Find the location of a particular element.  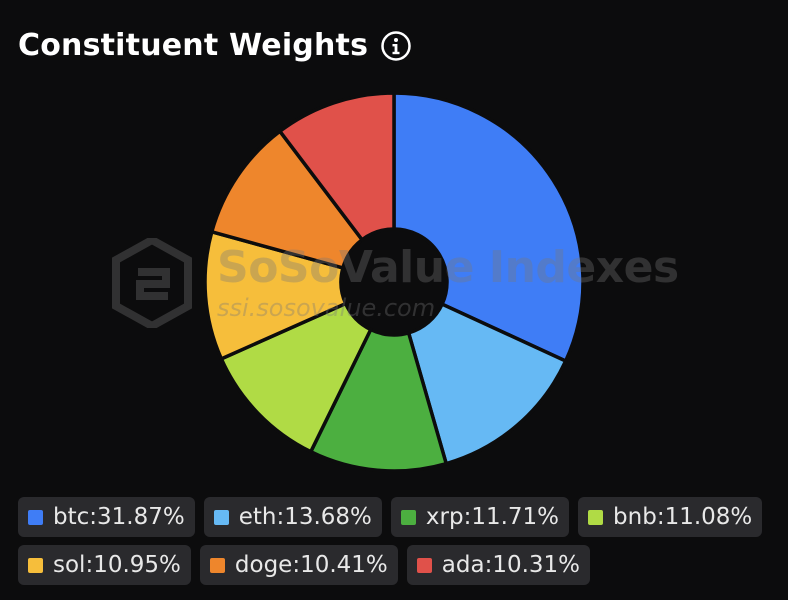

legend-label: xrp:11.71% is located at coordinates (492, 517).